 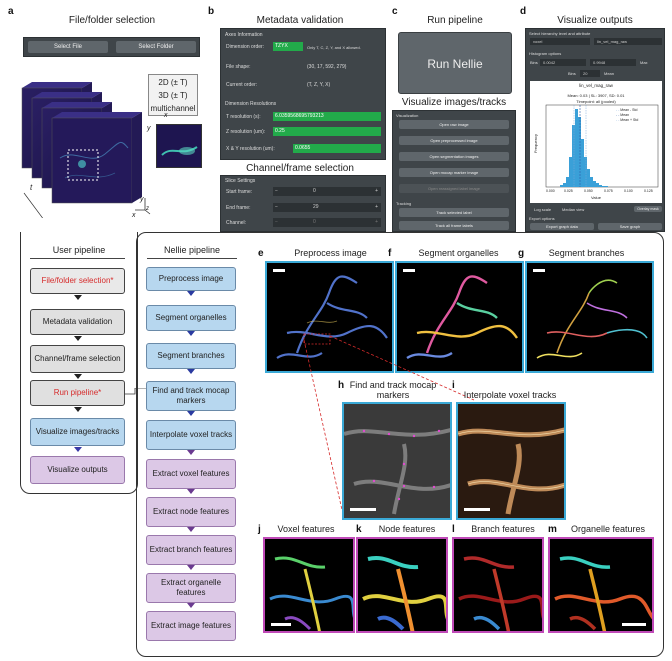 What do you see at coordinates (613, 62) in the screenshot?
I see `max-field: 0.9948` at bounding box center [613, 62].